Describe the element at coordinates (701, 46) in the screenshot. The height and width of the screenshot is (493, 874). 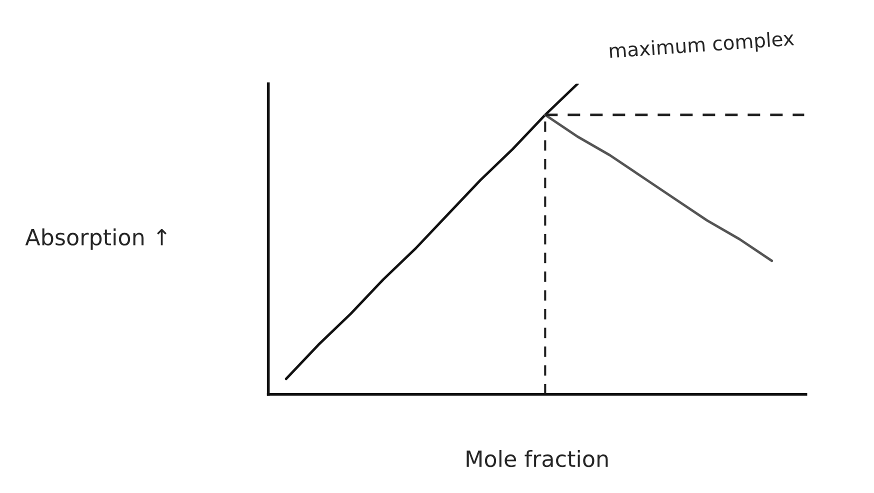
I see `text: maximum complex` at that location.